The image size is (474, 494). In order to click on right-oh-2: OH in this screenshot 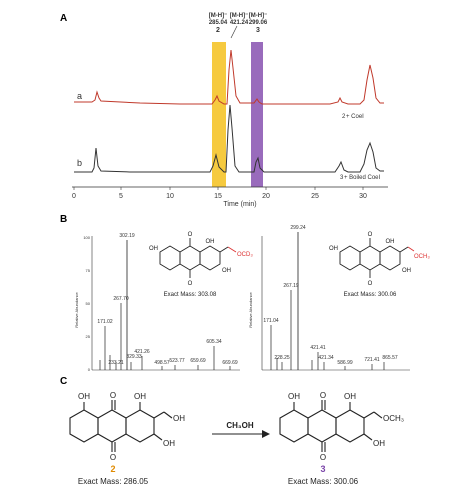, I will do `click(390, 242)`.